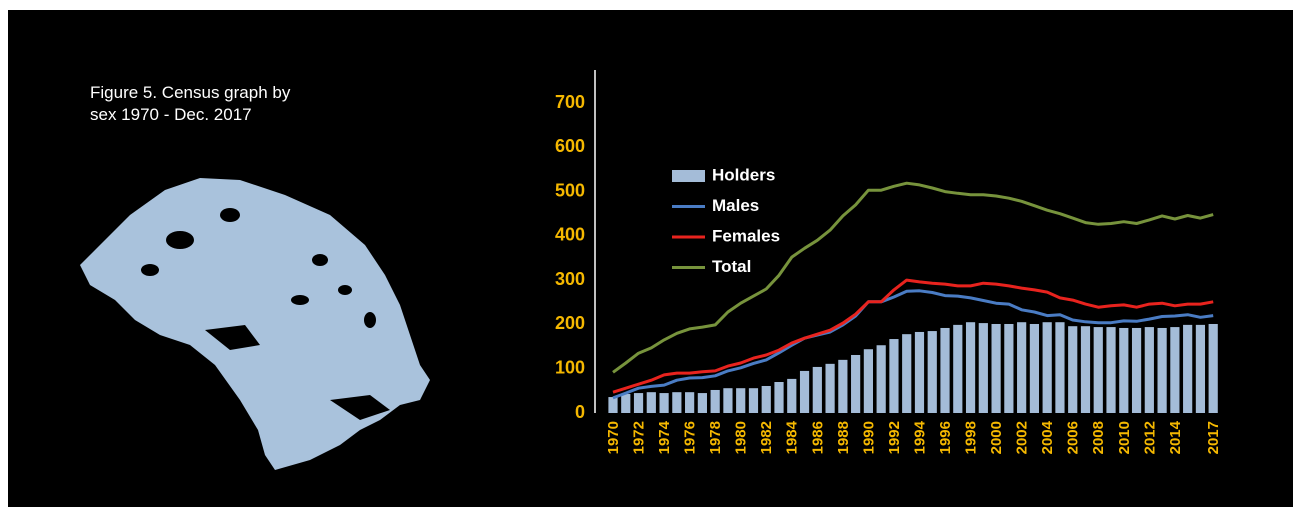  I want to click on x-tick-label: 1984, so click(792, 437).